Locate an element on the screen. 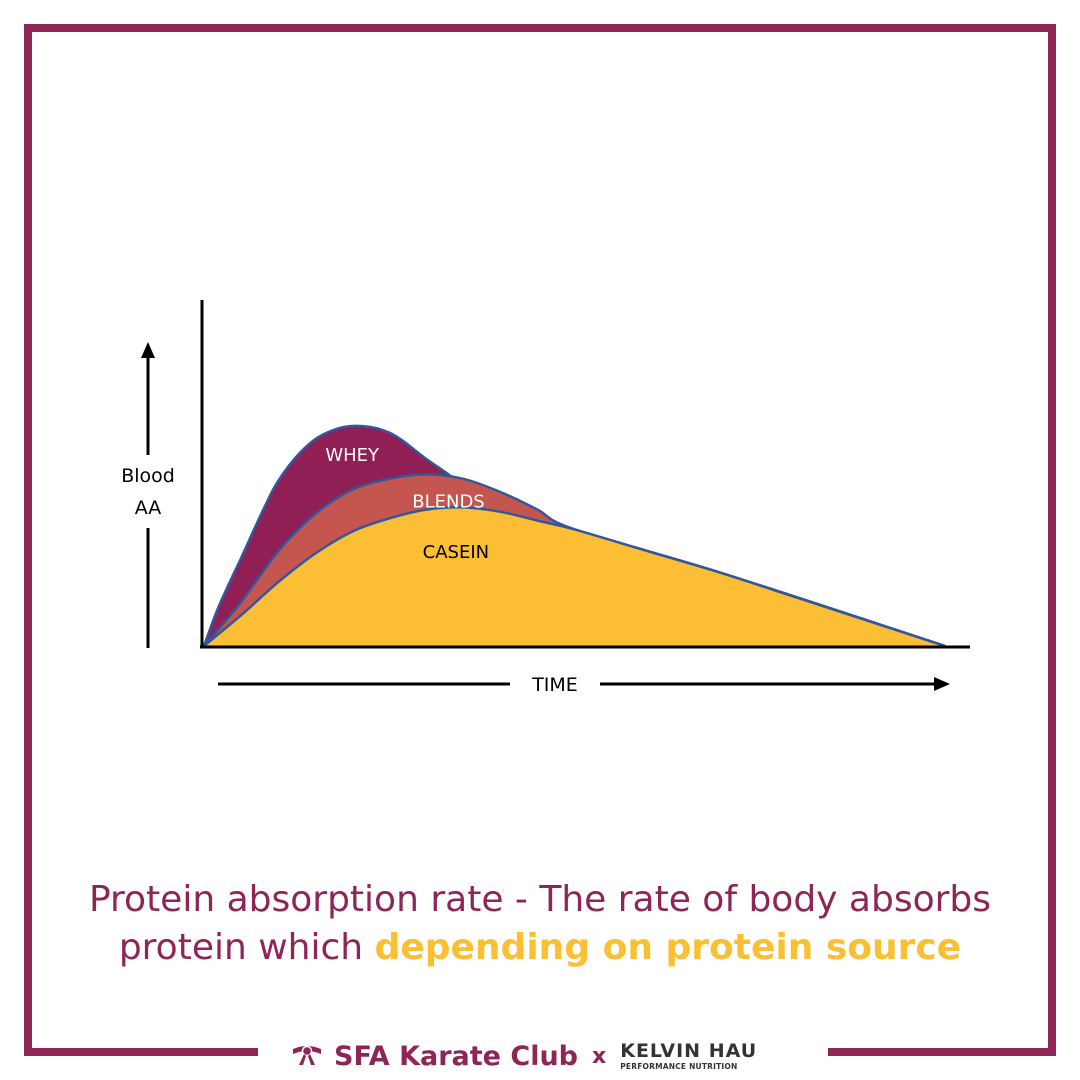 The image size is (1080, 1080). y-axis-label-line1: Blood is located at coordinates (148, 476).